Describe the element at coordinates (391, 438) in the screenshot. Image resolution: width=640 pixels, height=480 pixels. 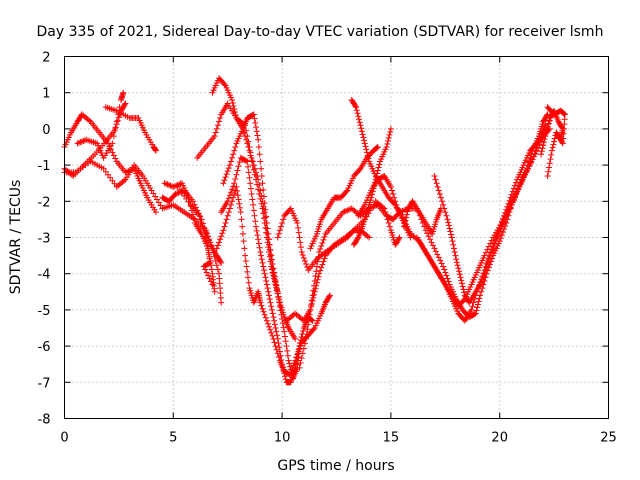
I see `x-tick-label: 15` at that location.